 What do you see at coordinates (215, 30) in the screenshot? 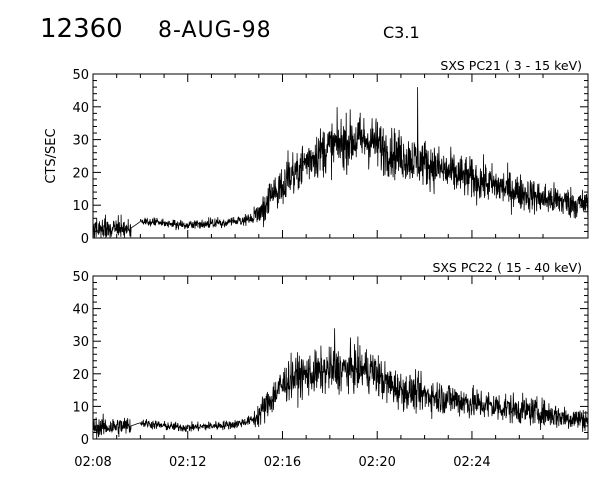
I see `observation-date: 8-AUG-98` at bounding box center [215, 30].